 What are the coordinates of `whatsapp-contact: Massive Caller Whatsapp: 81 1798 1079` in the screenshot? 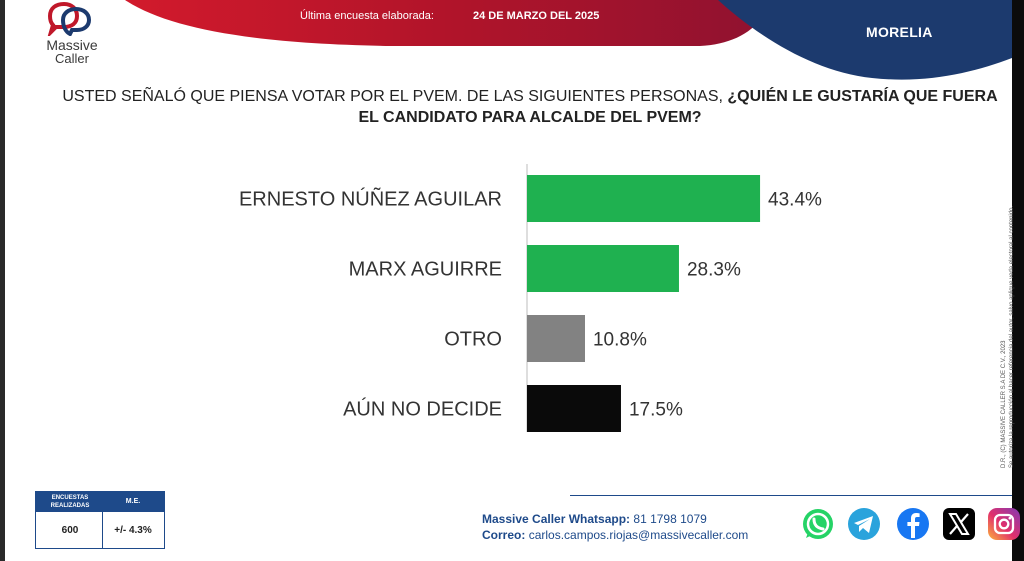 It's located at (594, 519).